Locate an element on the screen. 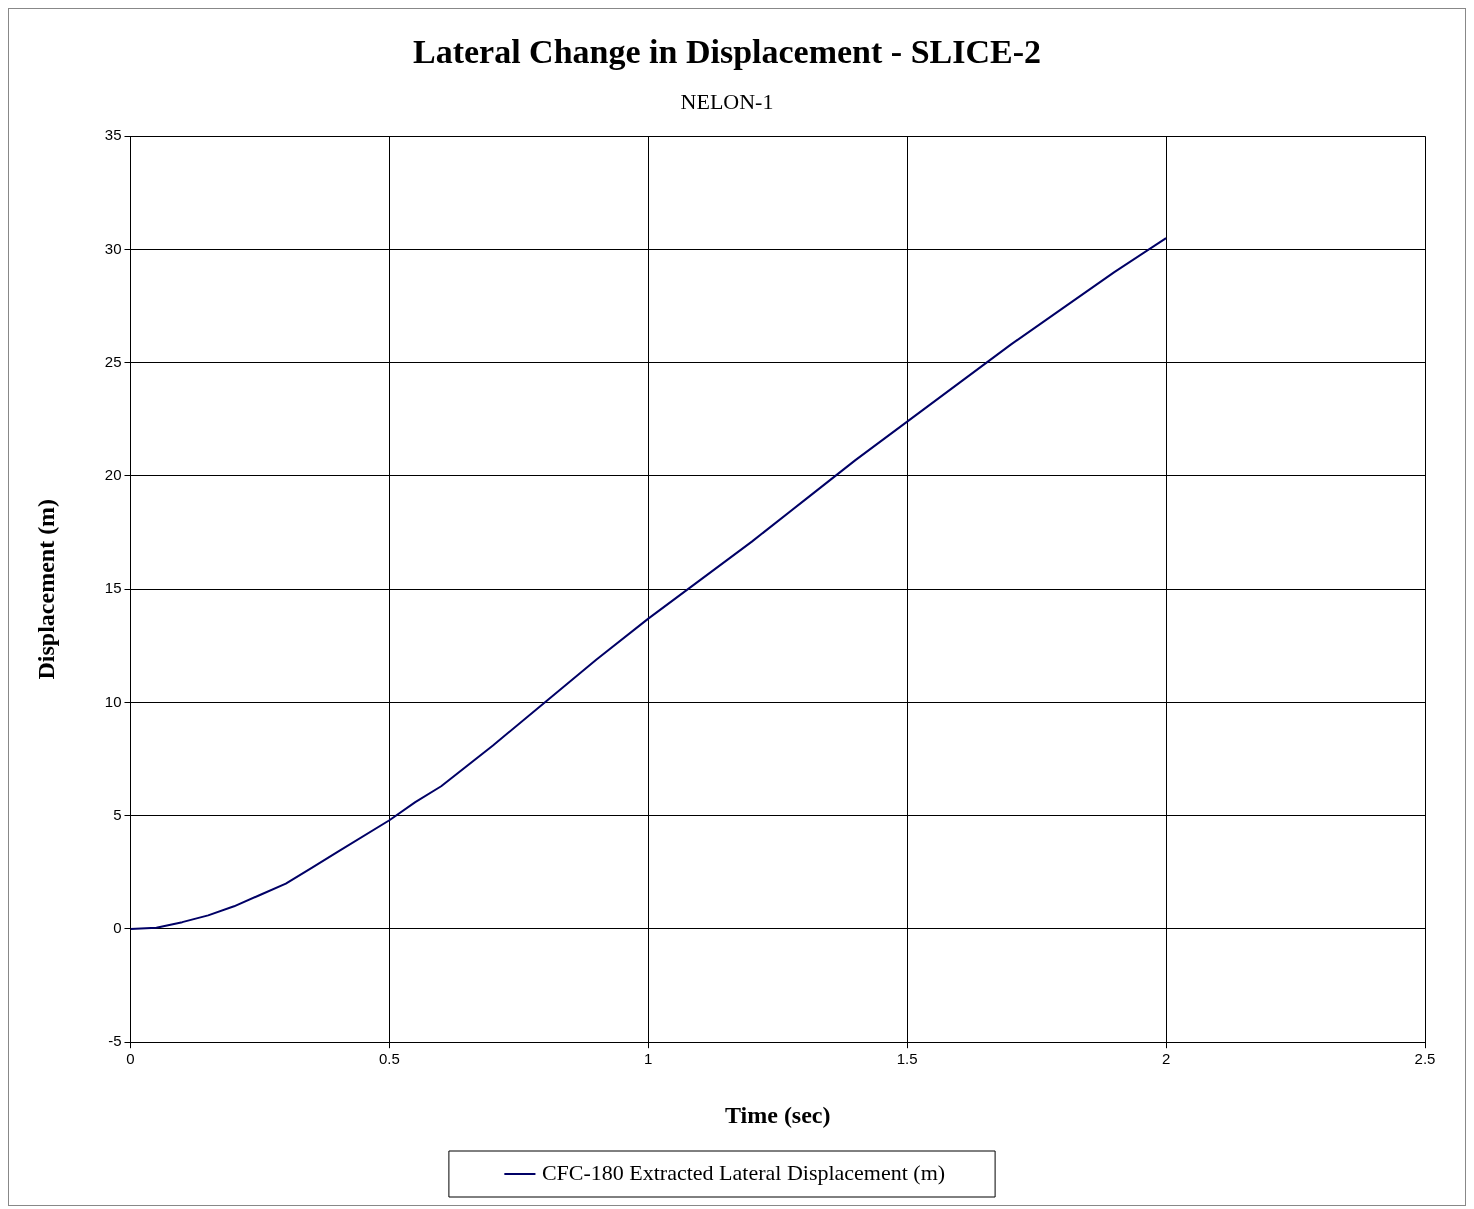  y-tick-label: 25 is located at coordinates (113, 361).